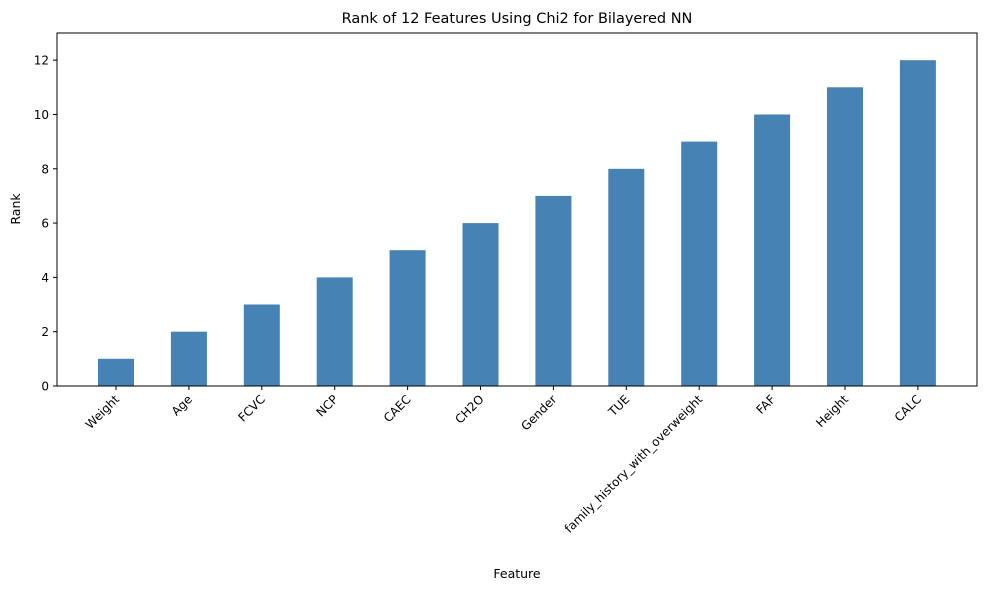 The height and width of the screenshot is (590, 989). Describe the element at coordinates (45, 169) in the screenshot. I see `y-tick-label: 8` at that location.